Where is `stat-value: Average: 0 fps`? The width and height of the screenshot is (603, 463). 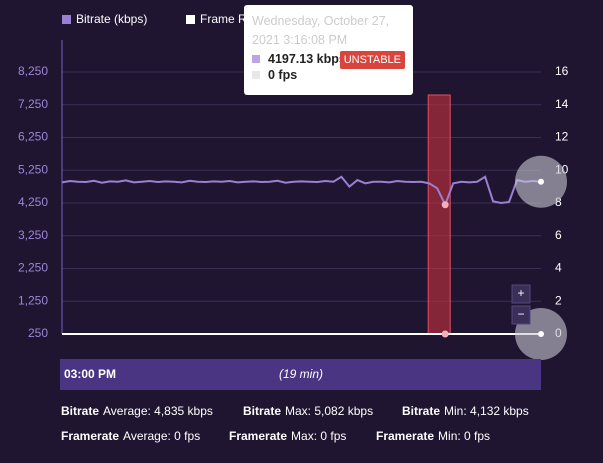 stat-value: Average: 0 fps is located at coordinates (161, 436).